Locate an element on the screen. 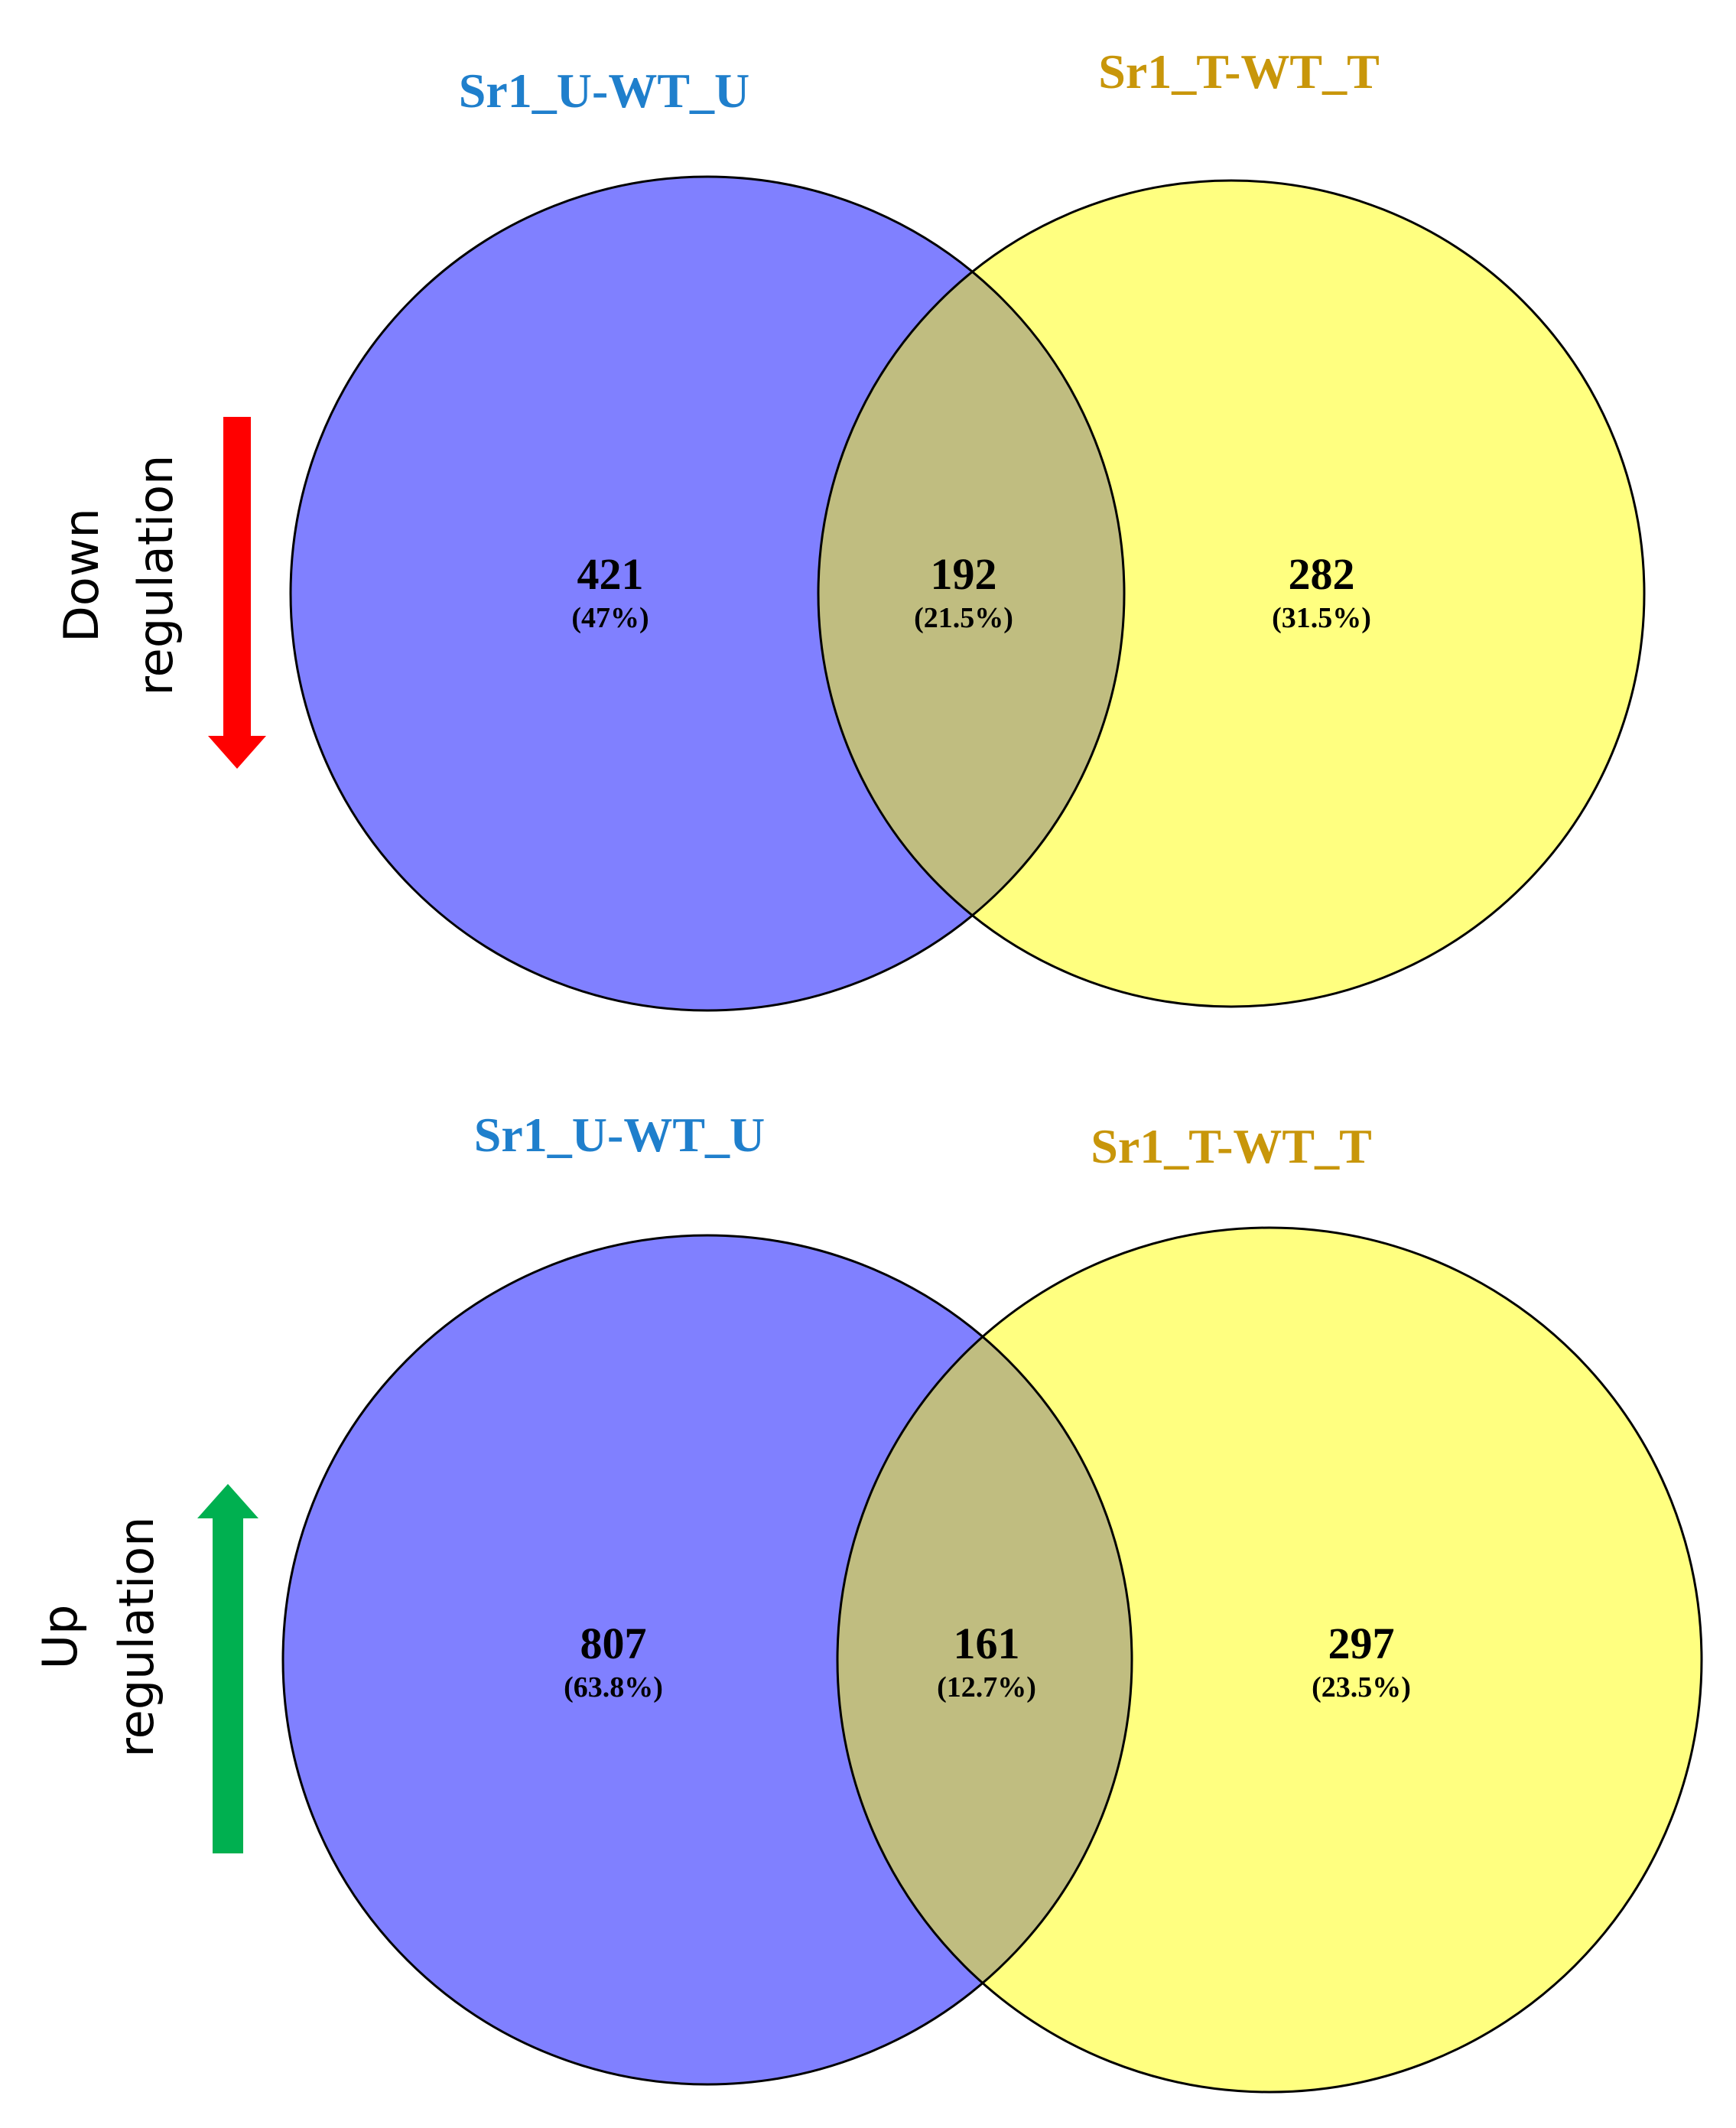 The image size is (1736, 2128). overlap-percent: (12.7%) is located at coordinates (986, 1687).